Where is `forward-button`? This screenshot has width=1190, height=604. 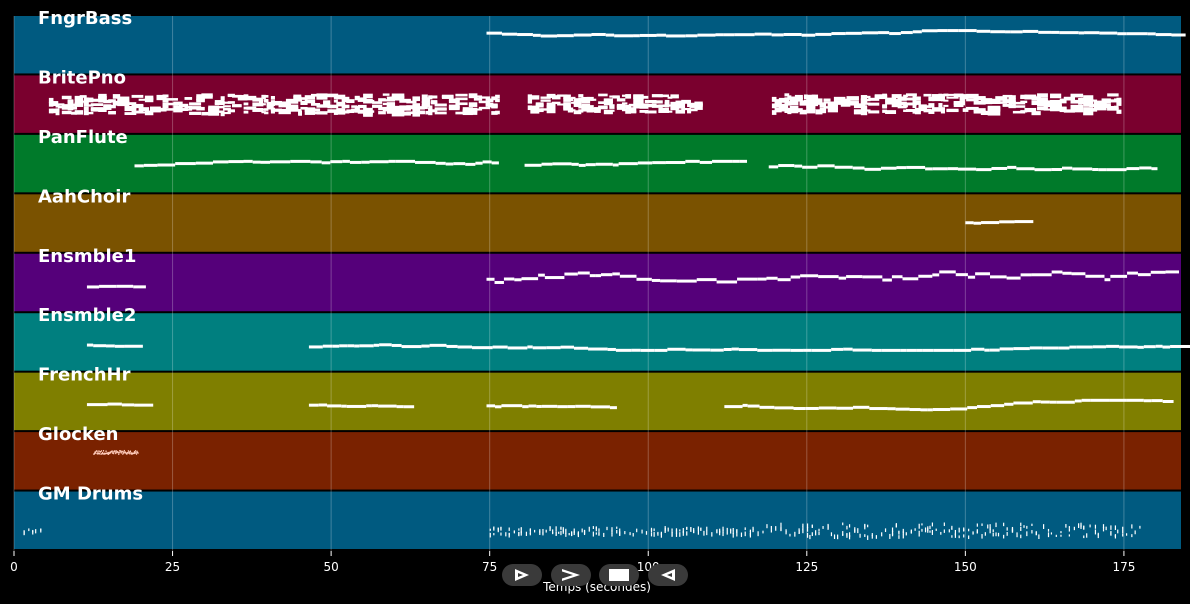
forward-button is located at coordinates (571, 575).